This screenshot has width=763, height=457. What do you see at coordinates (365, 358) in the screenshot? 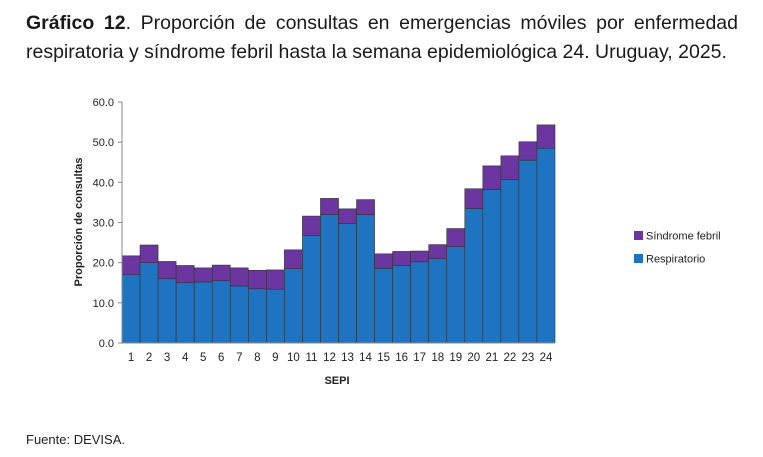
I see `x-tick-label: 14` at bounding box center [365, 358].